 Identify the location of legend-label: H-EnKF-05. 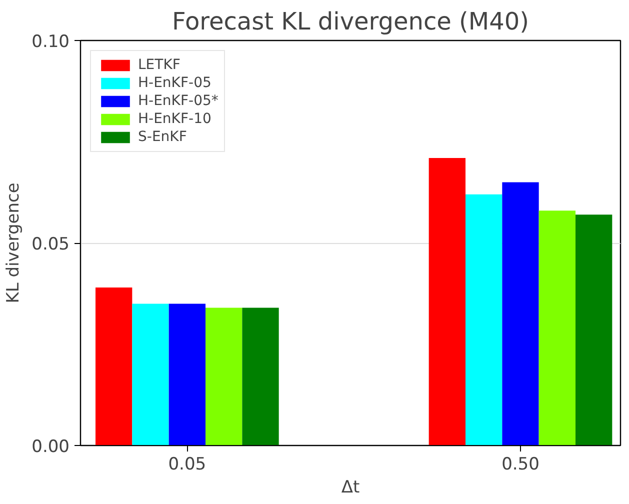
(175, 83).